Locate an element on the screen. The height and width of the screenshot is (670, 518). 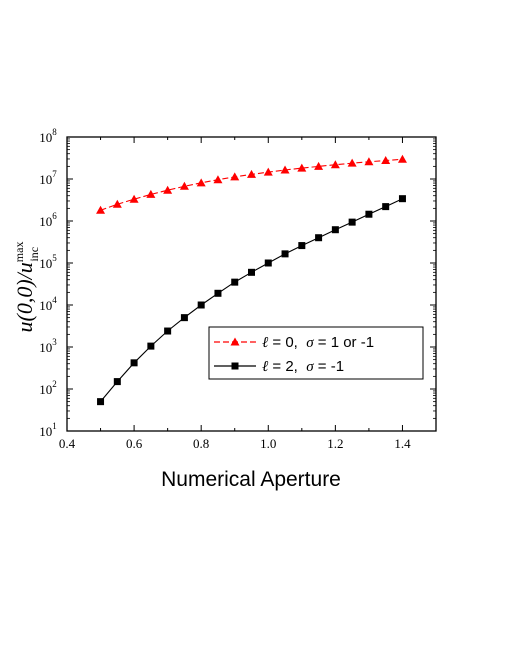
y-axis-title-sub: inc is located at coordinates (34, 254).